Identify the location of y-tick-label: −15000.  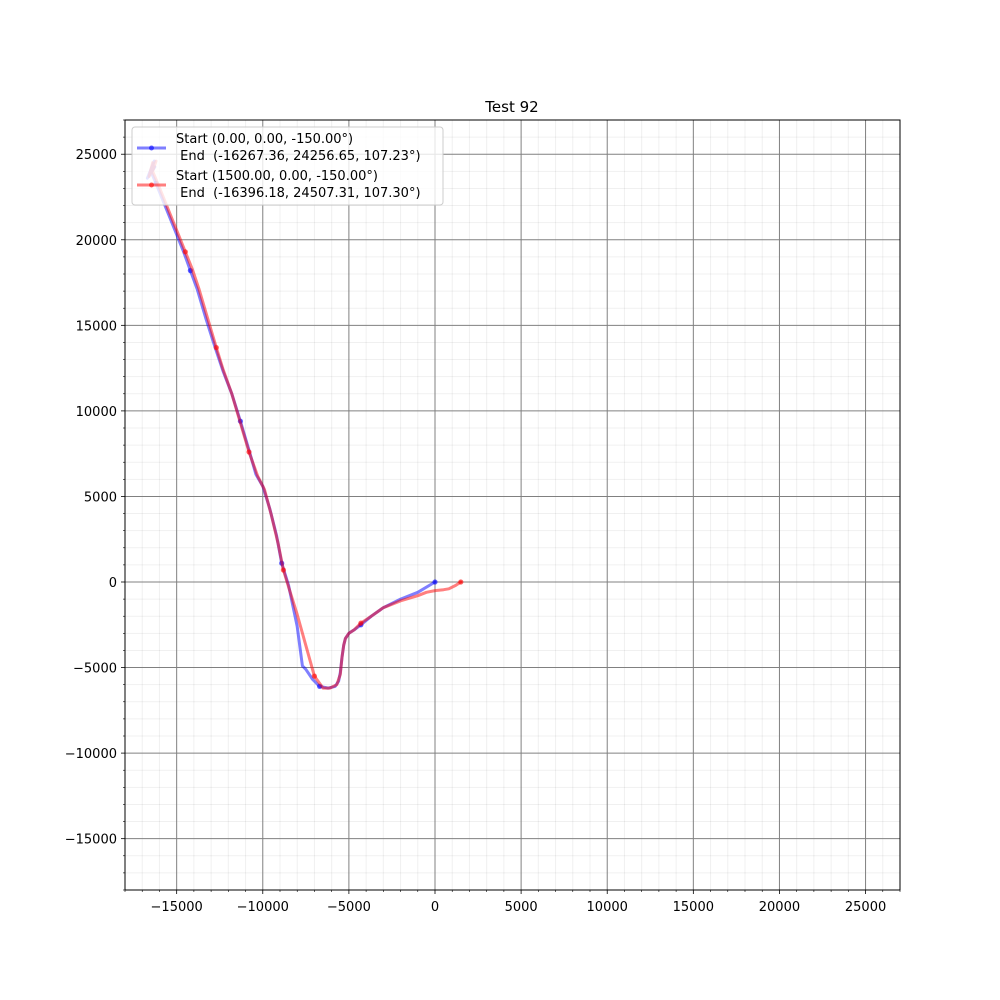
(91, 840).